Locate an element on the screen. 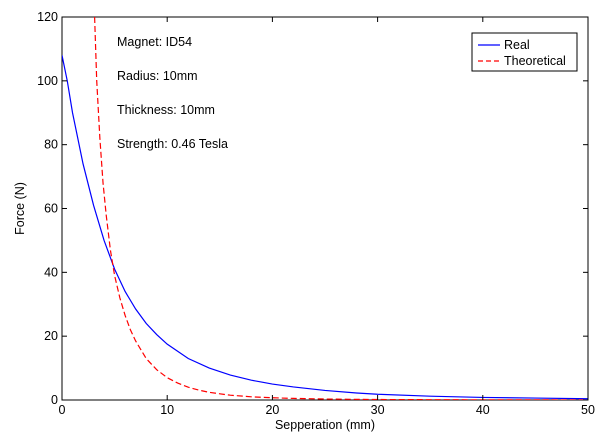 The image size is (604, 434). x-tick-label: 20 is located at coordinates (272, 410).